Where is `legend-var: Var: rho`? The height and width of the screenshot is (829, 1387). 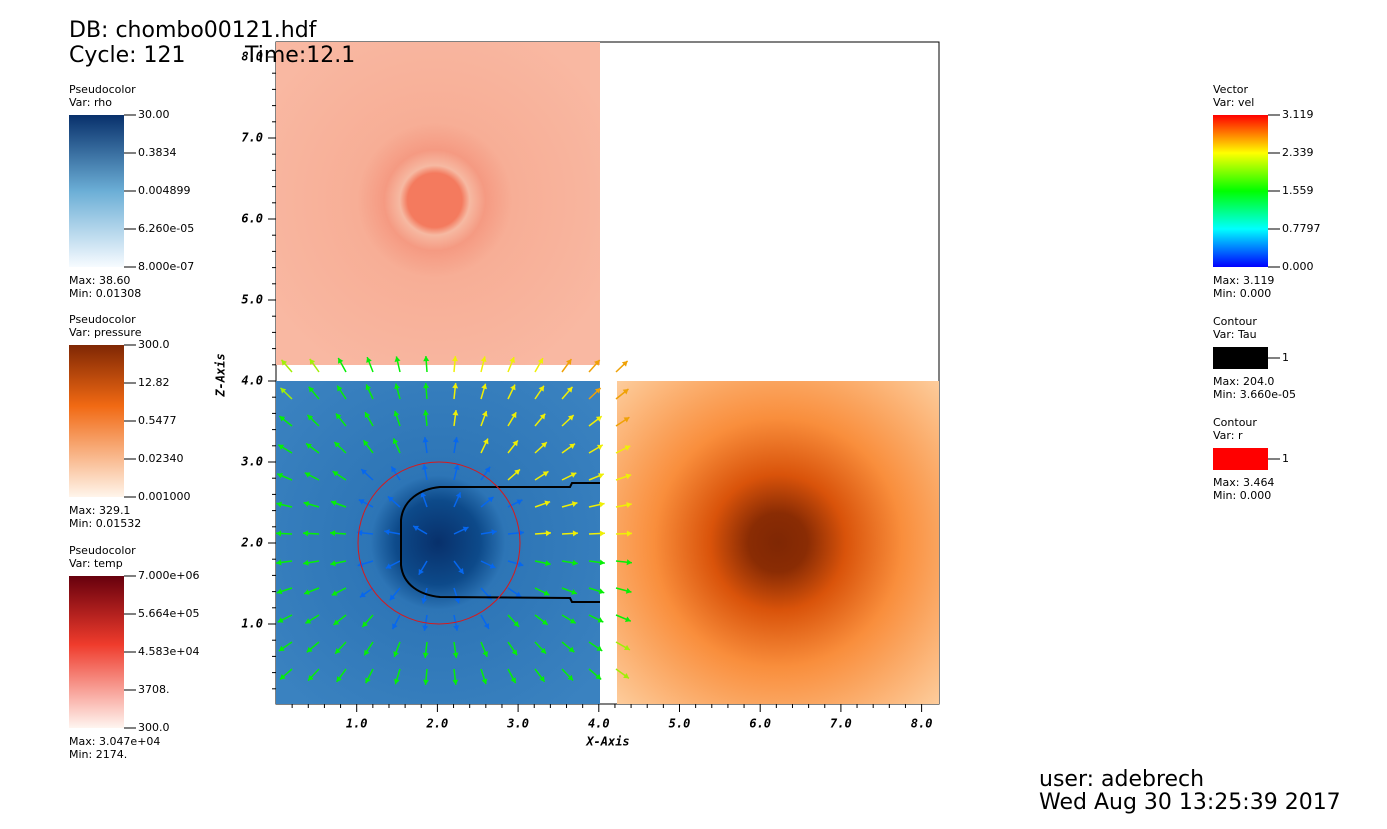 legend-var: Var: rho is located at coordinates (90, 102).